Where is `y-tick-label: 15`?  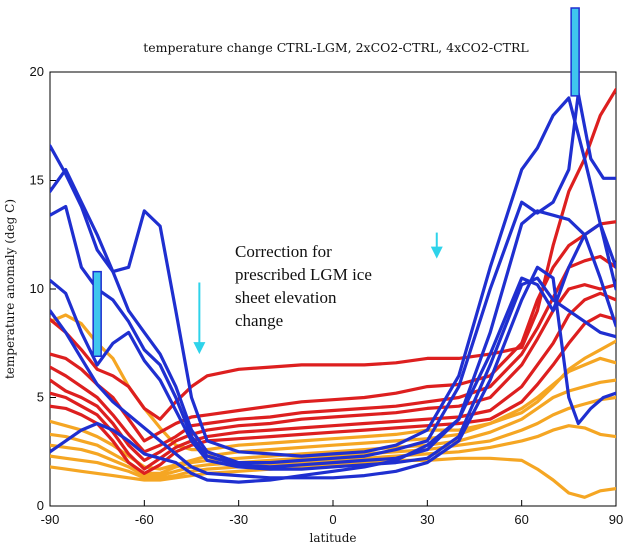
y-tick-label: 15 is located at coordinates (37, 180).